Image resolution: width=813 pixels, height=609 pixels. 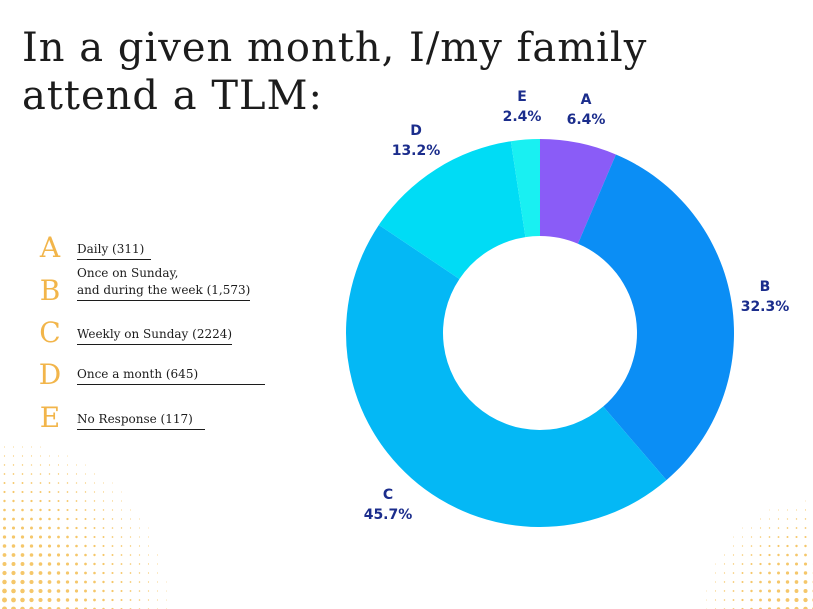 I want to click on legend-letter-e: E, so click(x=50, y=417).